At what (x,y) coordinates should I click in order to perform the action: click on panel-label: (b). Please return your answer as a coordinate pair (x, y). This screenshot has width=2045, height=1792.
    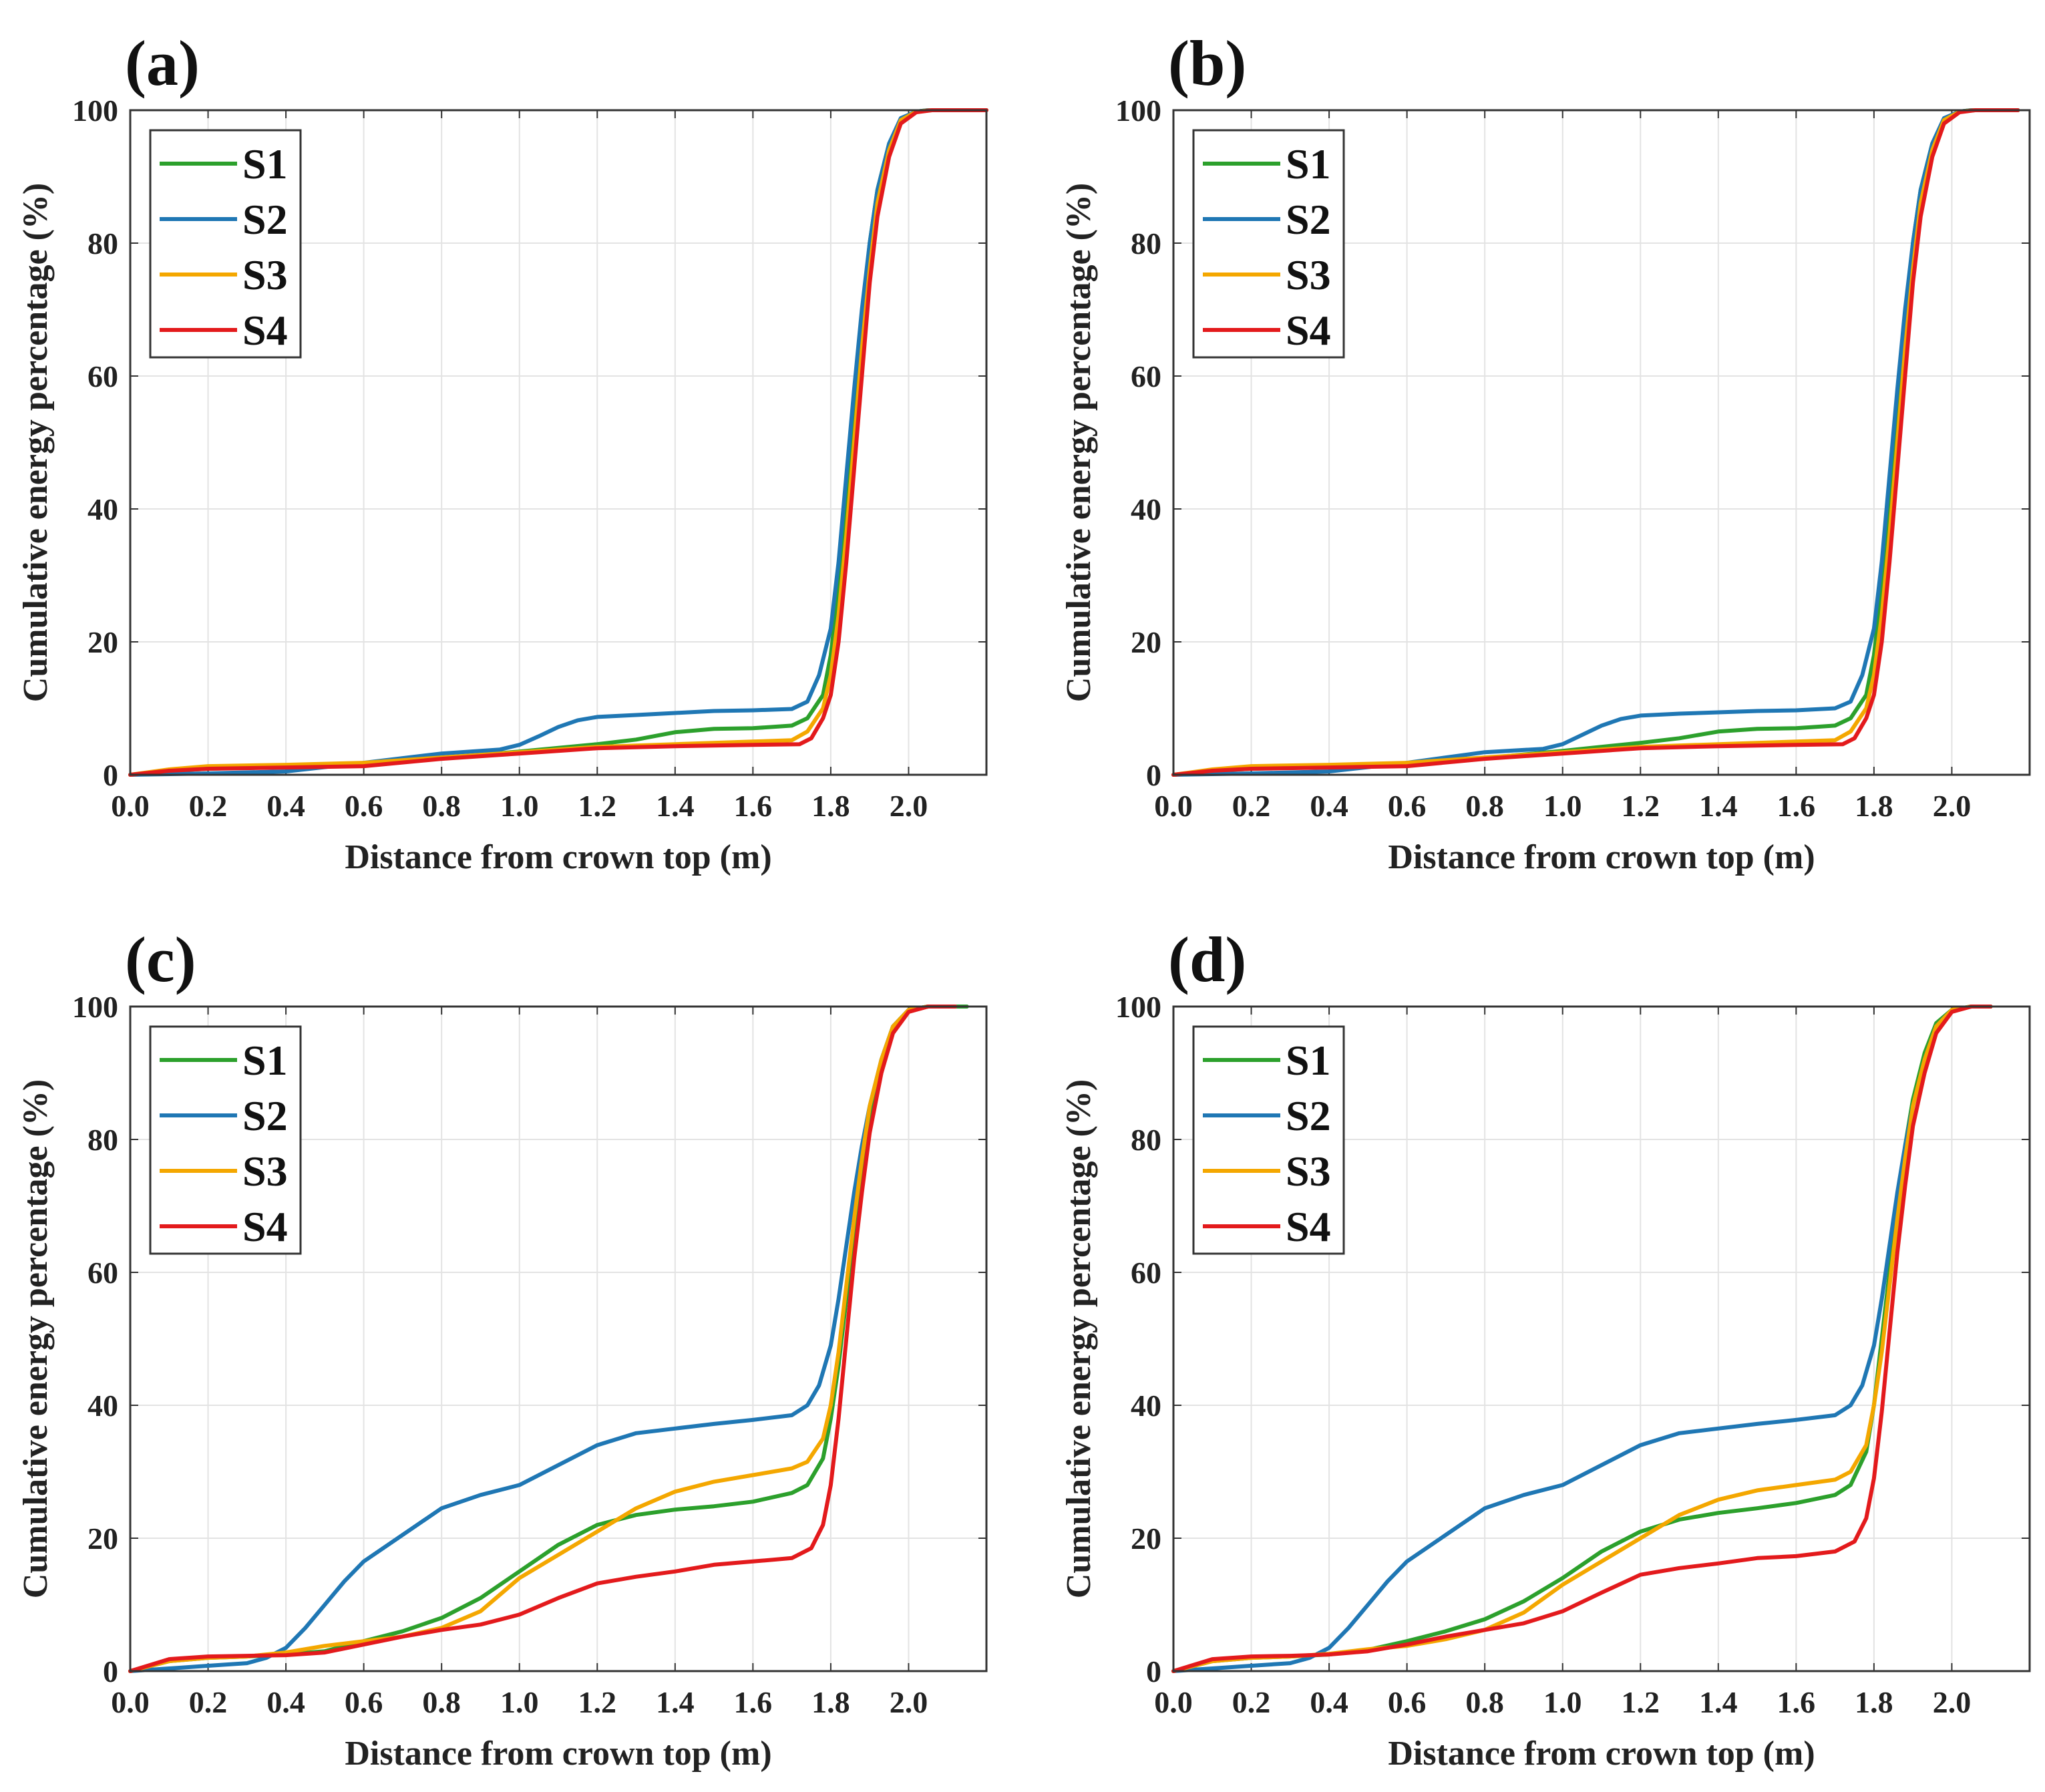
    Looking at the image, I should click on (1207, 63).